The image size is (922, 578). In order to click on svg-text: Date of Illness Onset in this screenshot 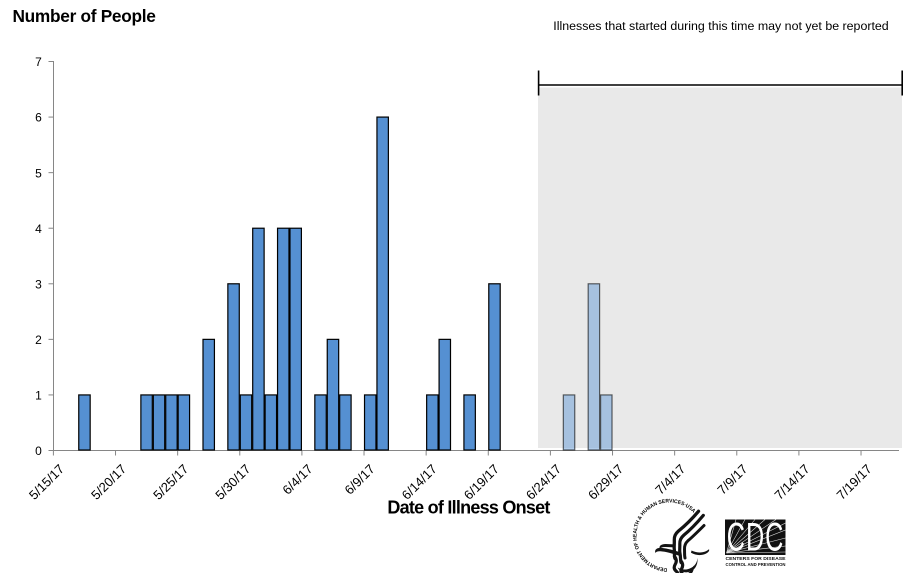, I will do `click(468, 508)`.